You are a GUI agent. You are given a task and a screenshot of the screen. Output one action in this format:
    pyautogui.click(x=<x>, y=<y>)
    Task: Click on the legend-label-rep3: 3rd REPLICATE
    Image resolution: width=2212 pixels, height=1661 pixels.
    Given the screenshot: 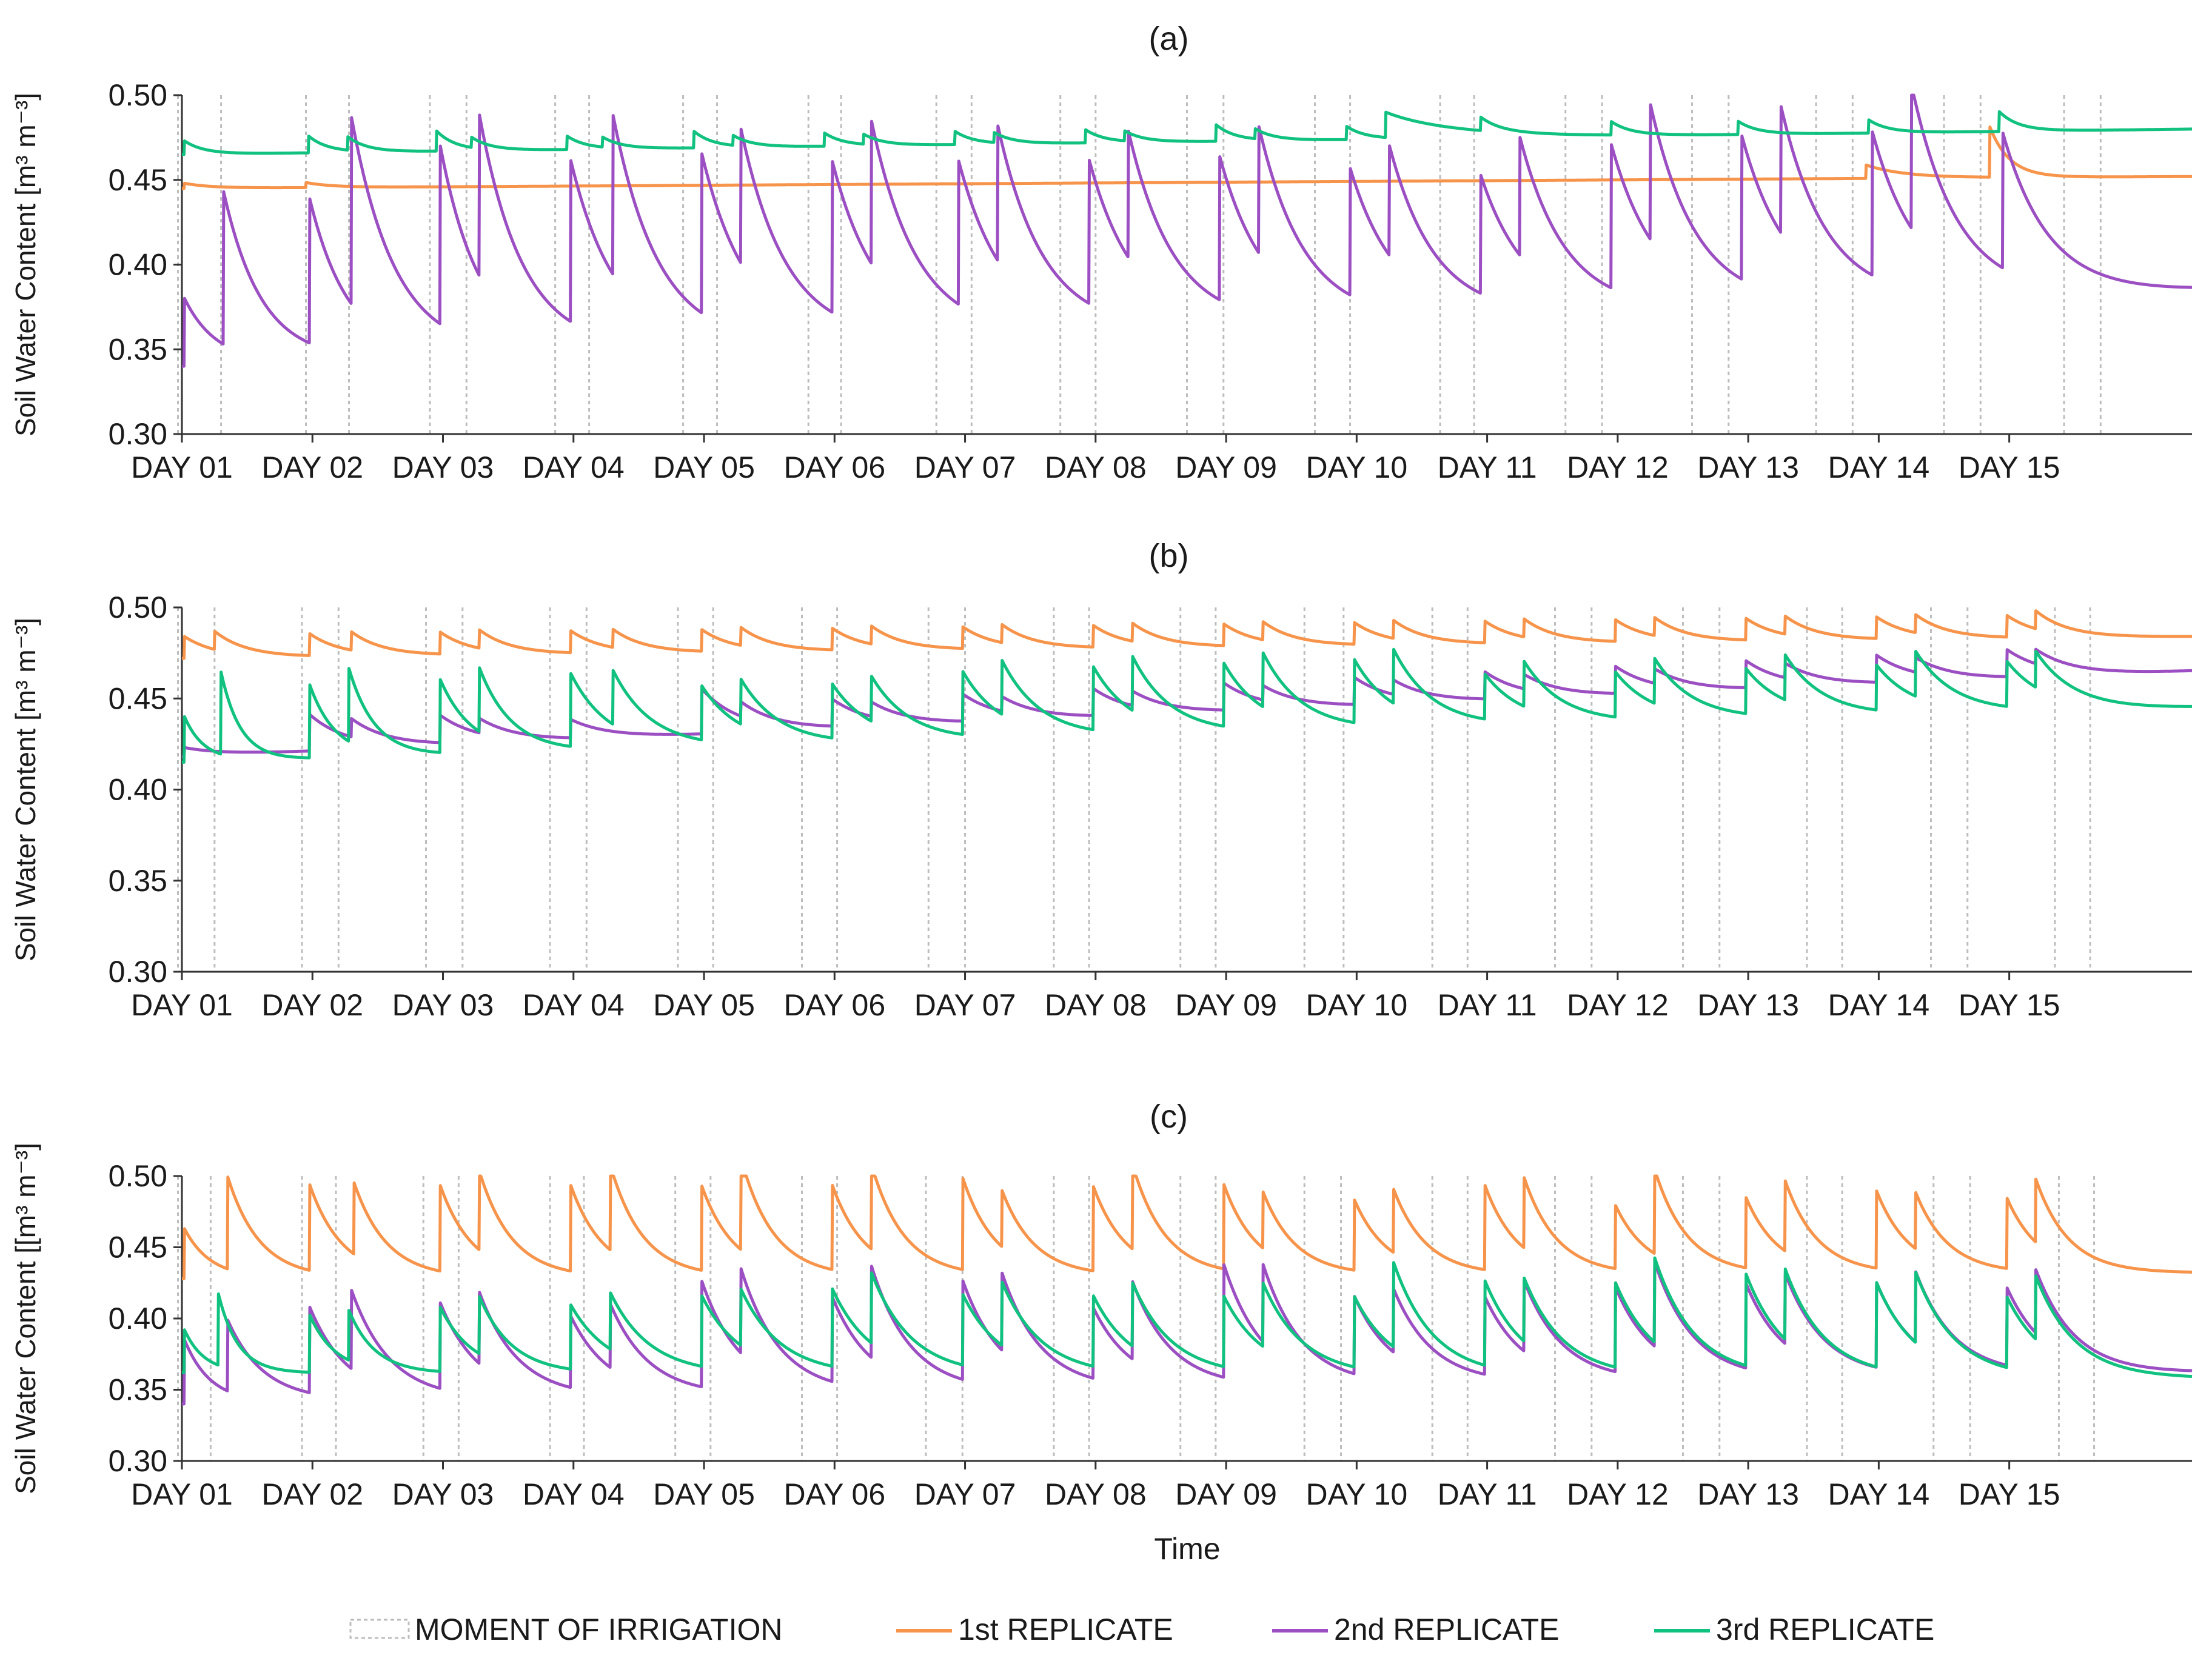 What is the action you would take?
    pyautogui.click(x=1825, y=1629)
    